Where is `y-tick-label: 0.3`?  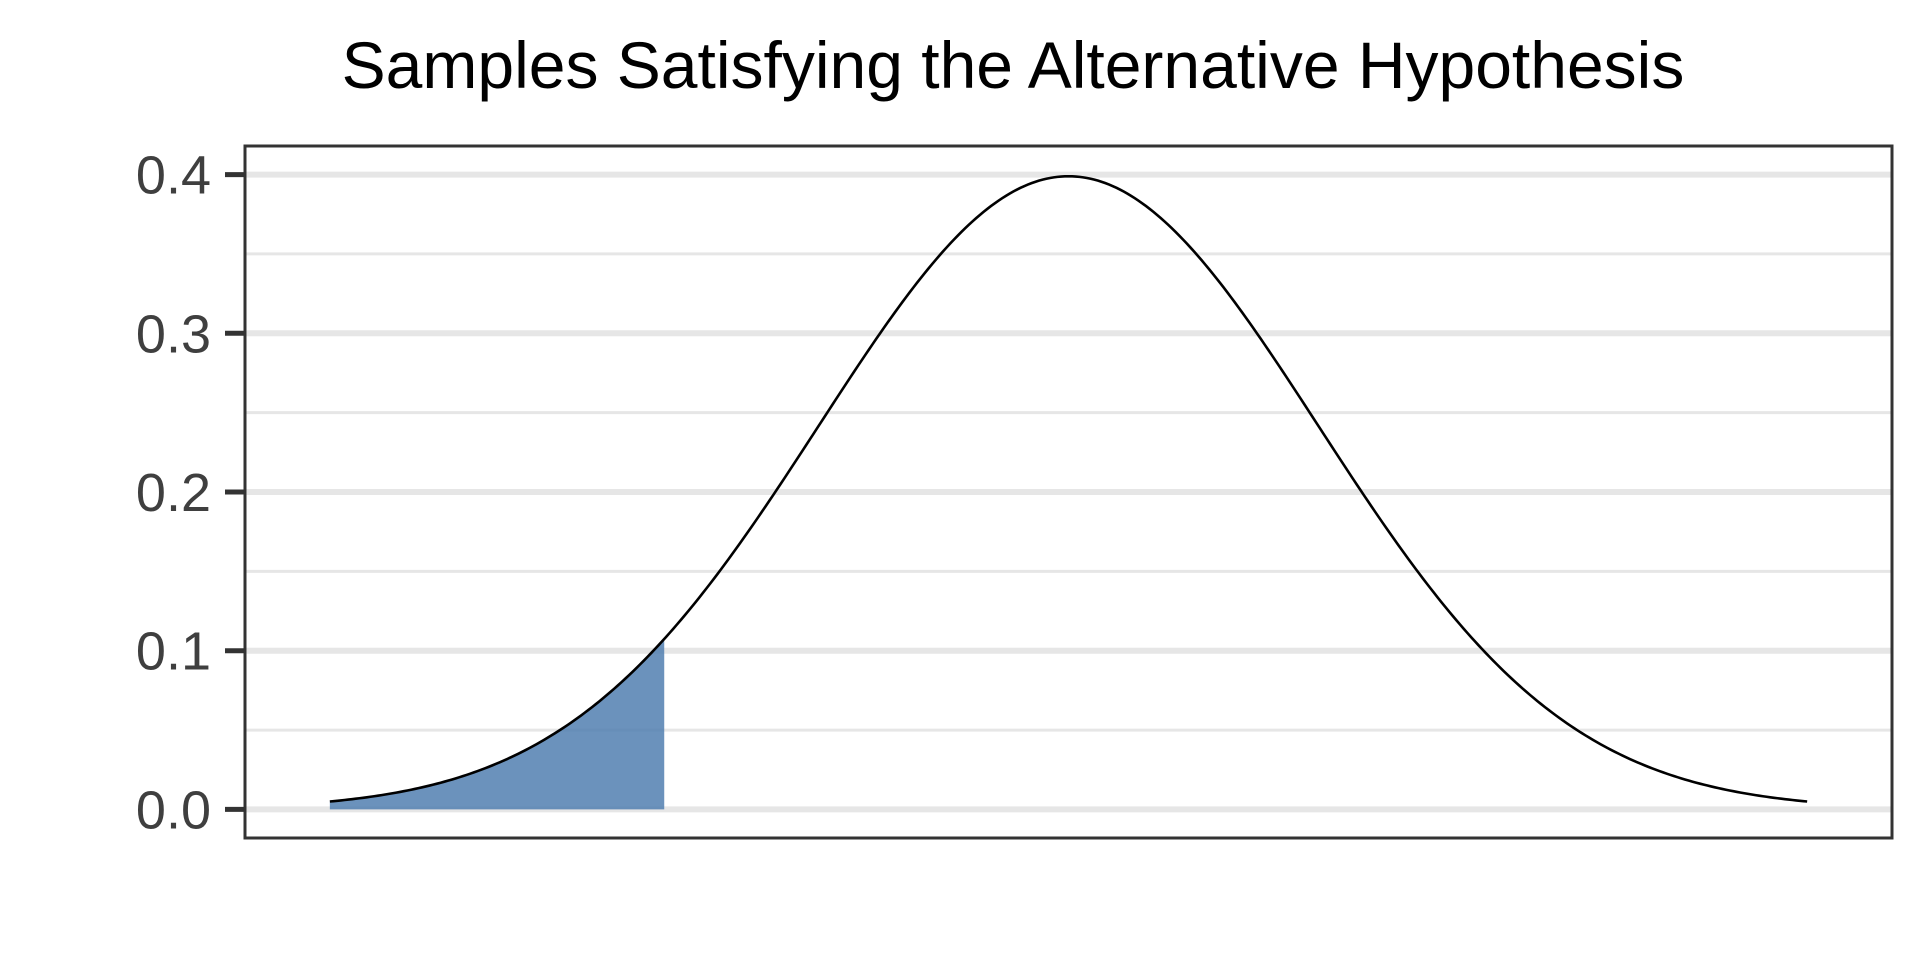
y-tick-label: 0.3 is located at coordinates (173, 334).